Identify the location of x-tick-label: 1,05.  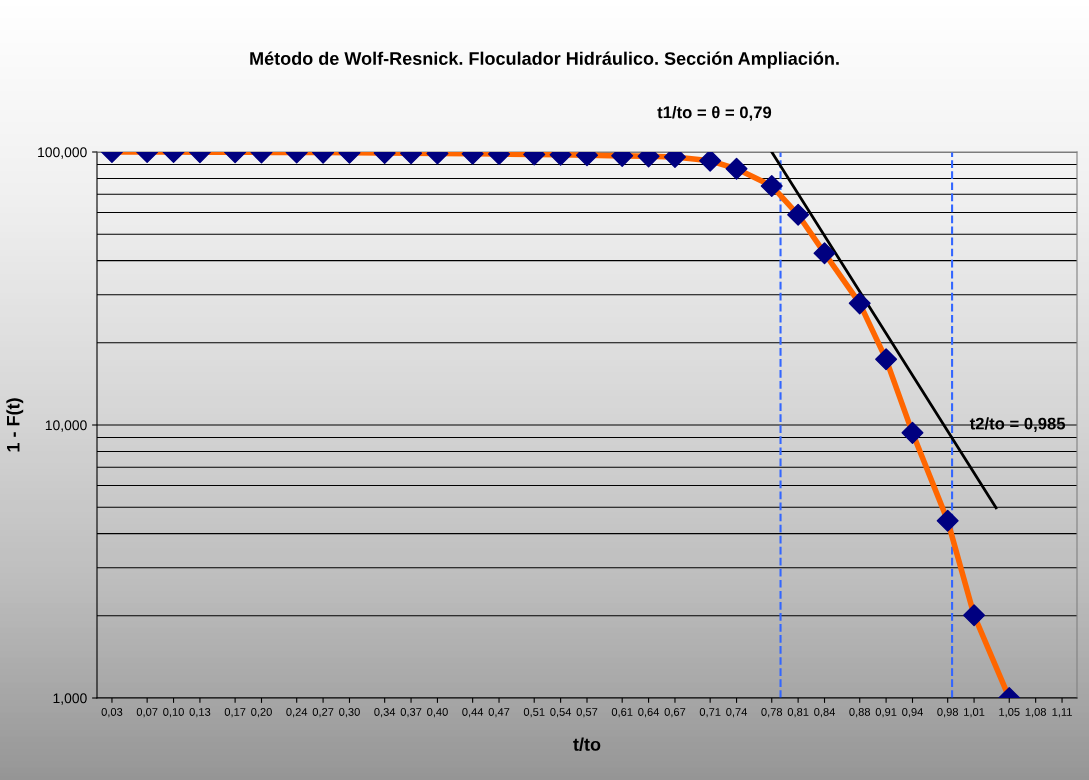
(1009, 713).